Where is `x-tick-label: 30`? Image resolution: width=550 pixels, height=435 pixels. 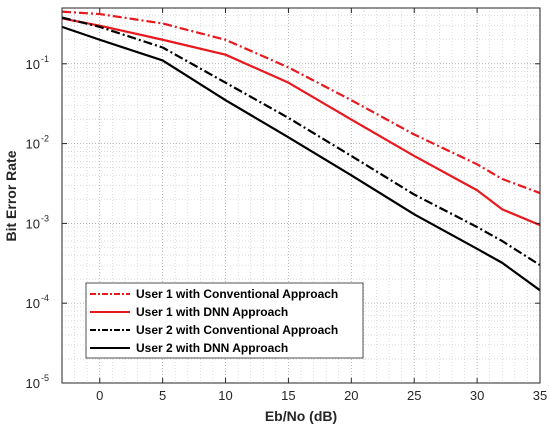
x-tick-label: 30 is located at coordinates (477, 395).